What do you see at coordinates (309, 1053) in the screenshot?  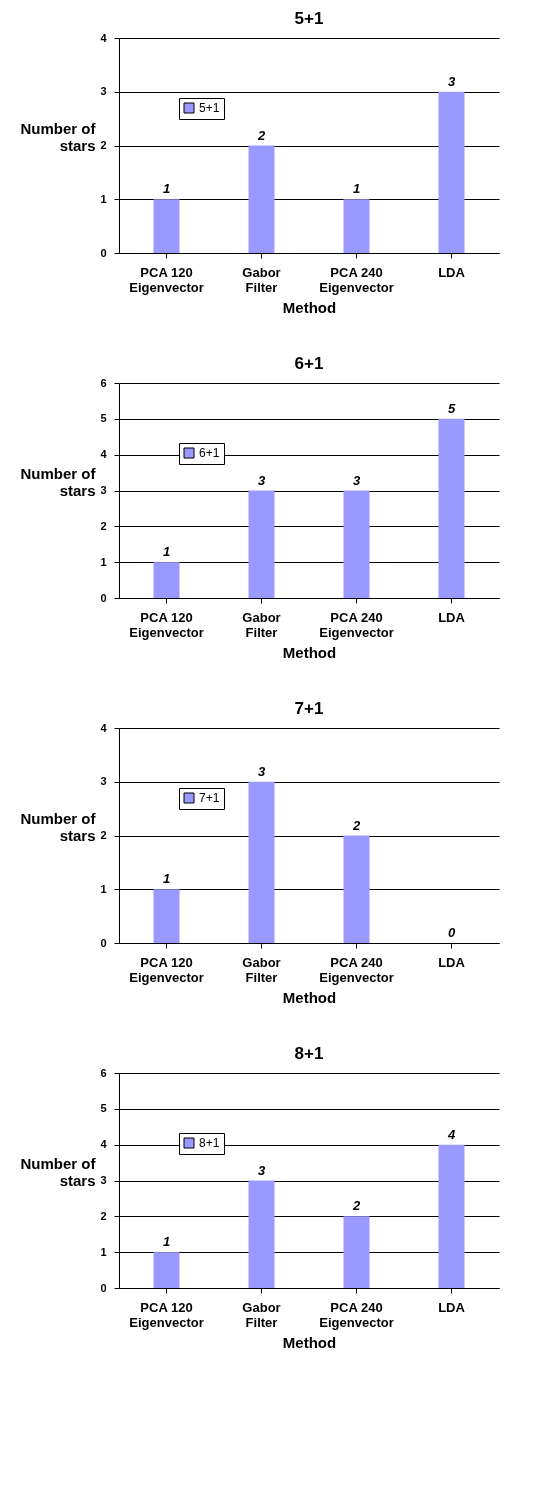 I see `chart-title: 8+1` at bounding box center [309, 1053].